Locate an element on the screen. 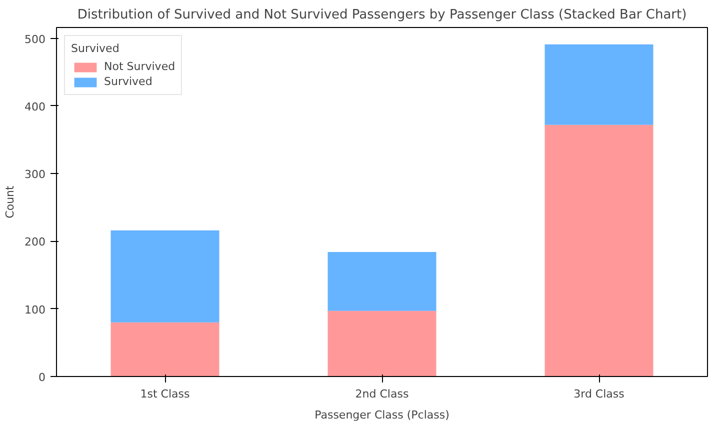 This screenshot has height=424, width=712. legend-title: Survived is located at coordinates (95, 48).